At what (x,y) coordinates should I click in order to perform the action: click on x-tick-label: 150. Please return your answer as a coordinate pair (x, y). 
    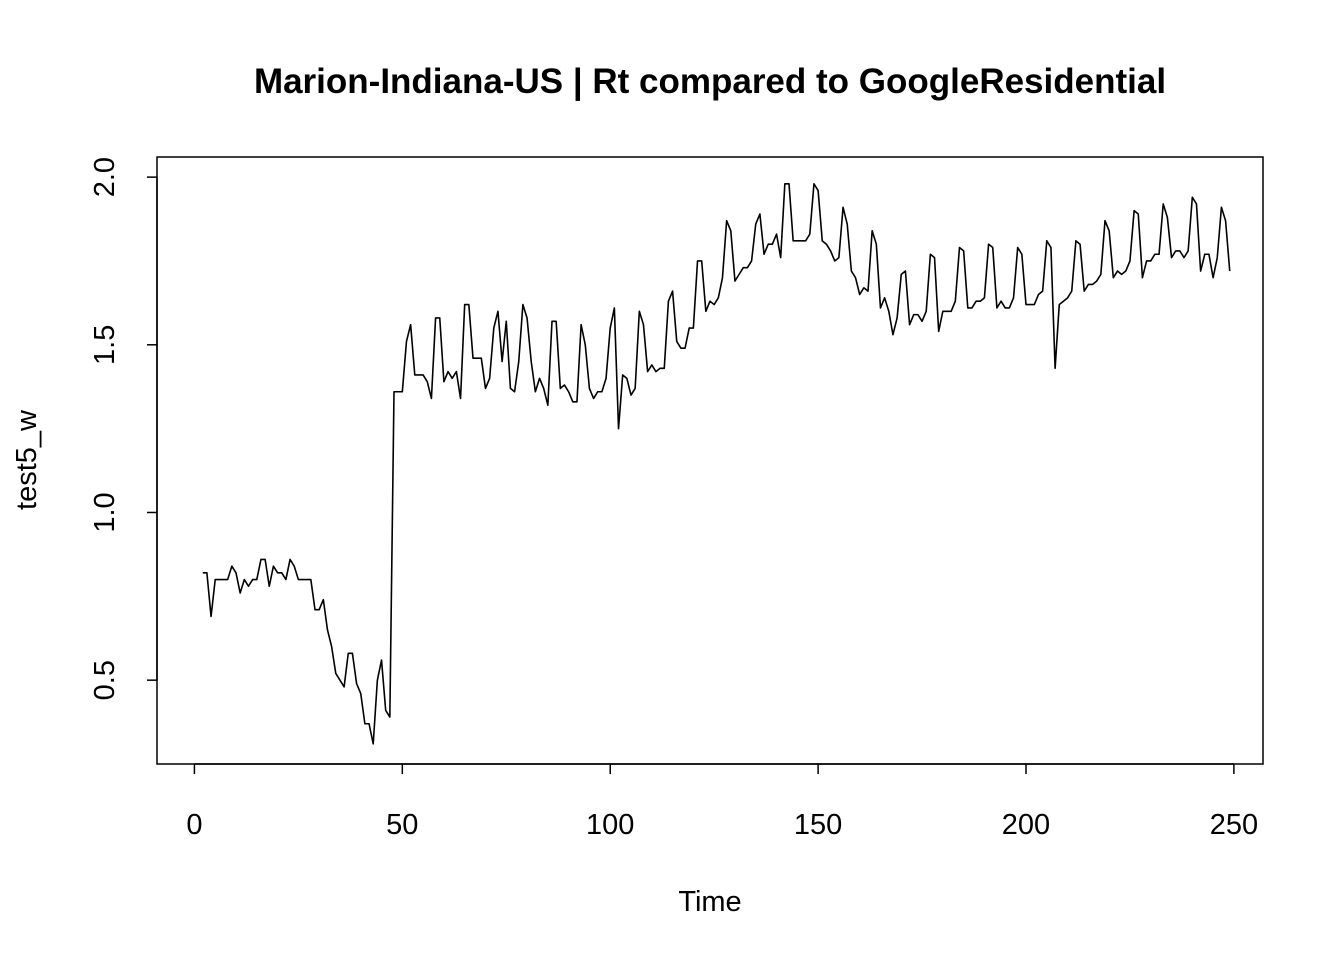
    Looking at the image, I should click on (818, 825).